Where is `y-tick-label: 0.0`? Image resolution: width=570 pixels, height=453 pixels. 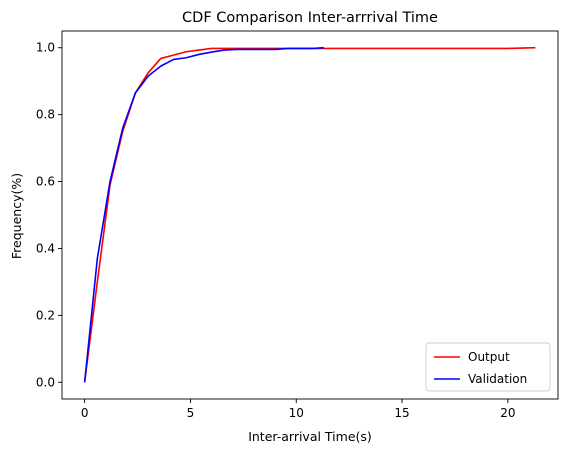 y-tick-label: 0.0 is located at coordinates (45, 382).